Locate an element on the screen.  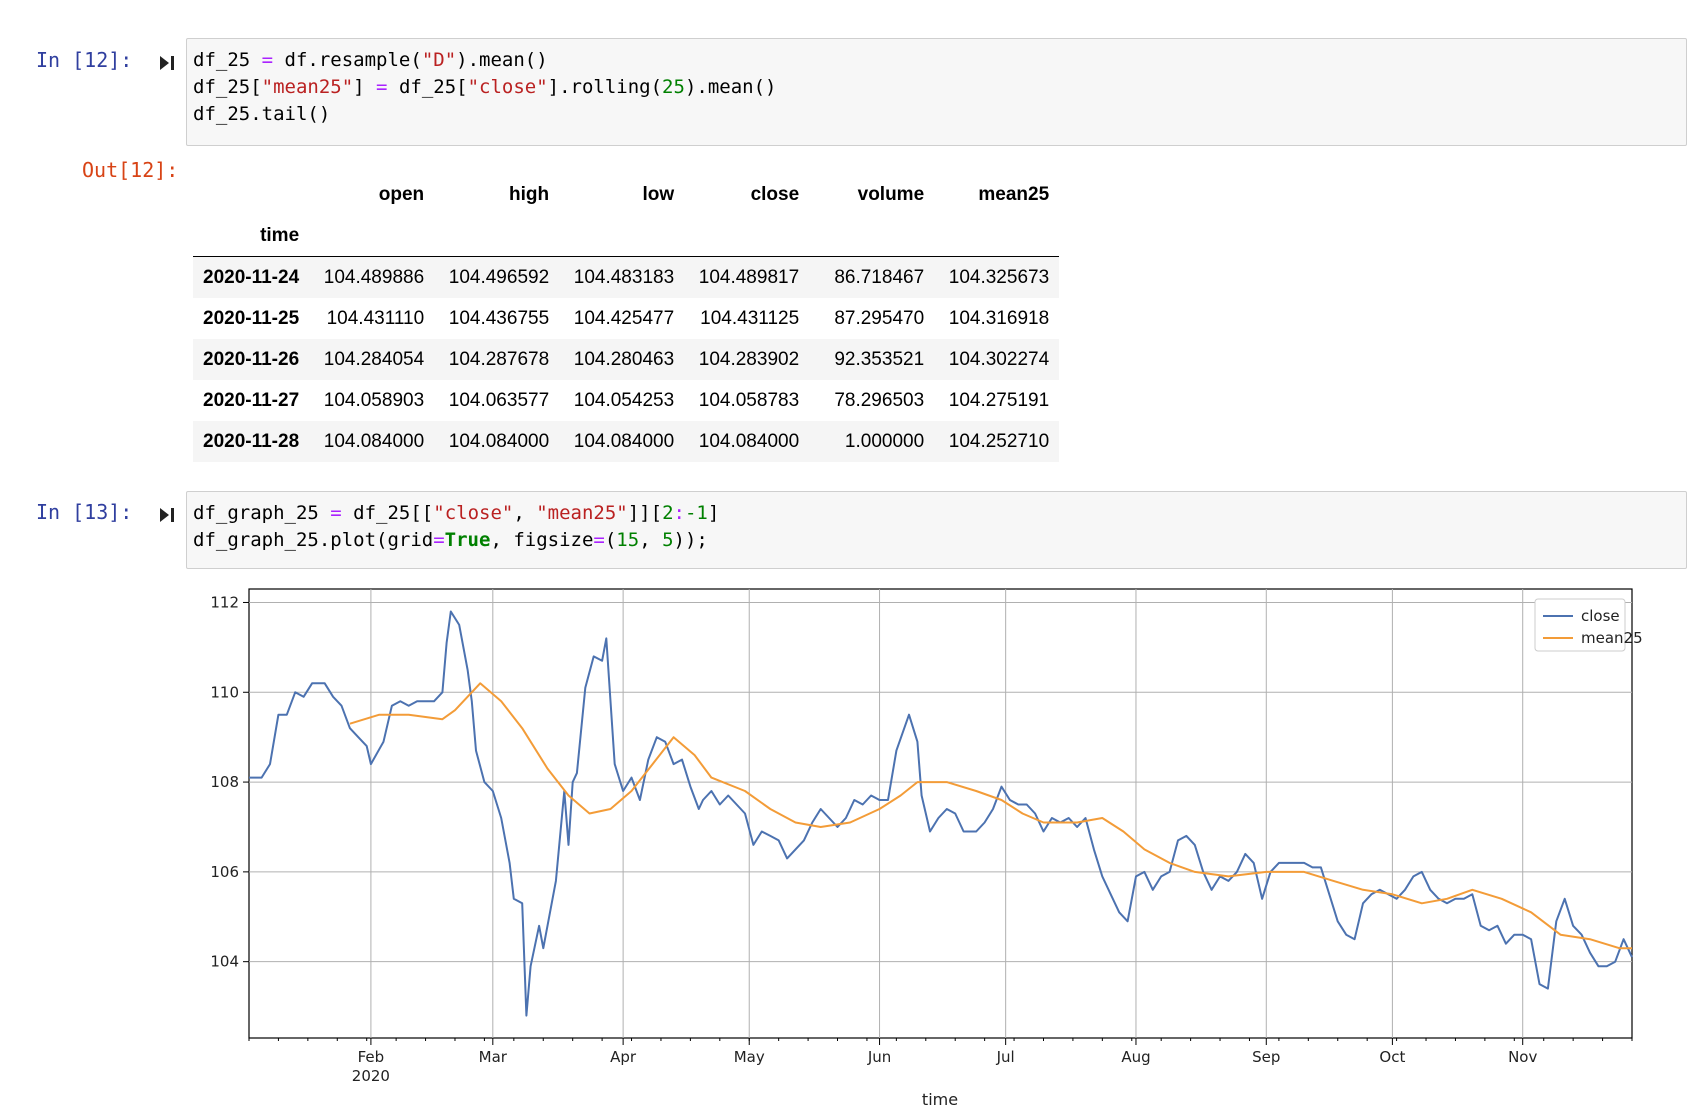
table-cell: 104.063577 is located at coordinates (499, 400).